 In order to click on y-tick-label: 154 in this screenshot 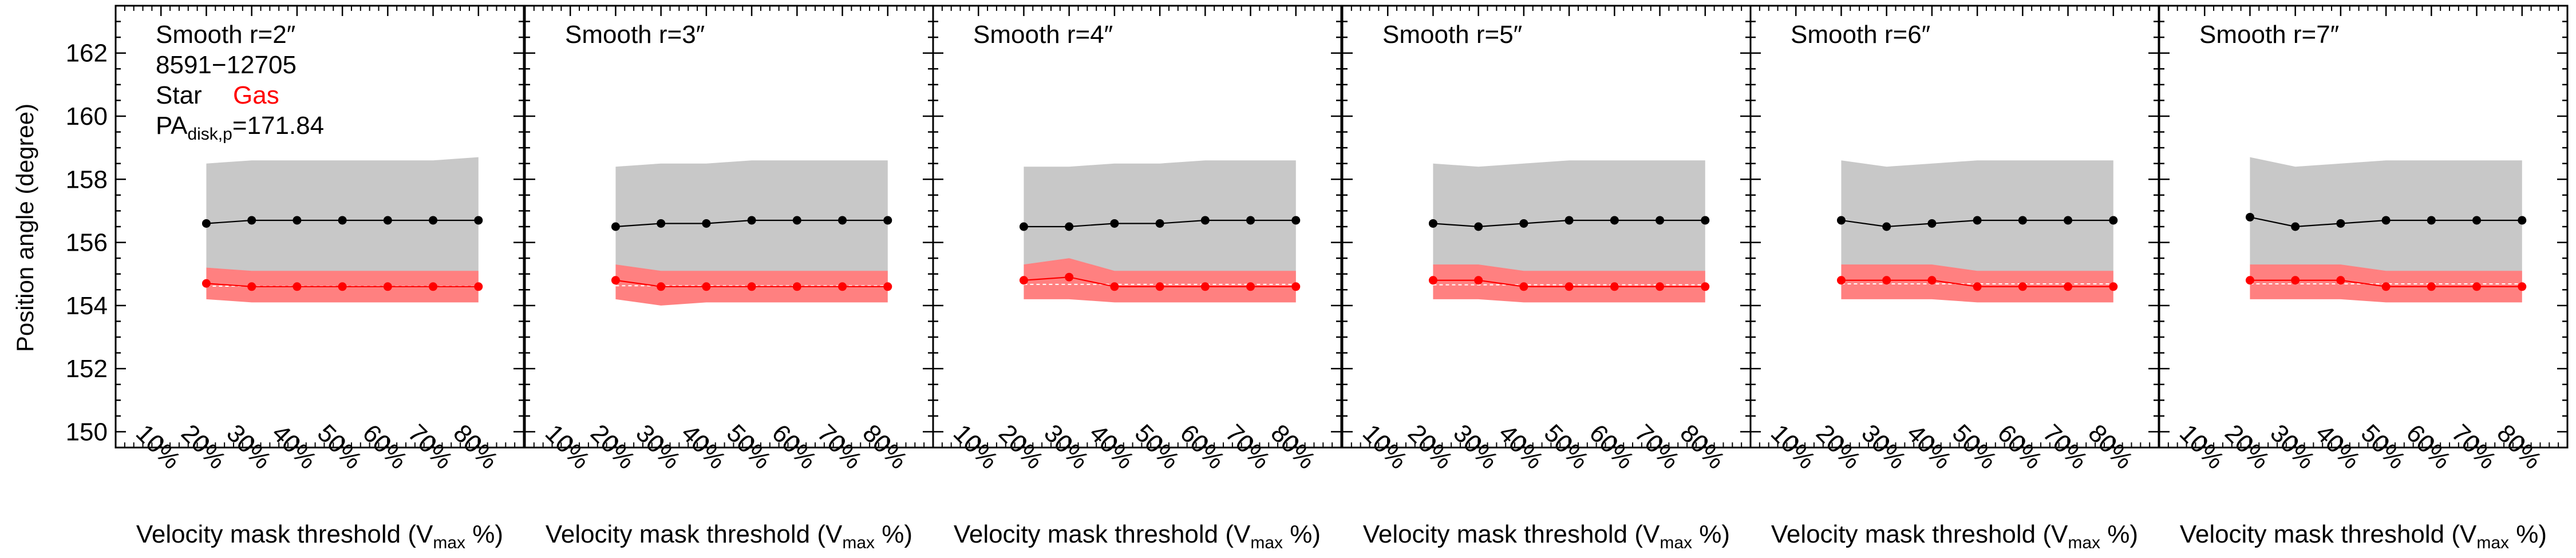, I will do `click(87, 306)`.